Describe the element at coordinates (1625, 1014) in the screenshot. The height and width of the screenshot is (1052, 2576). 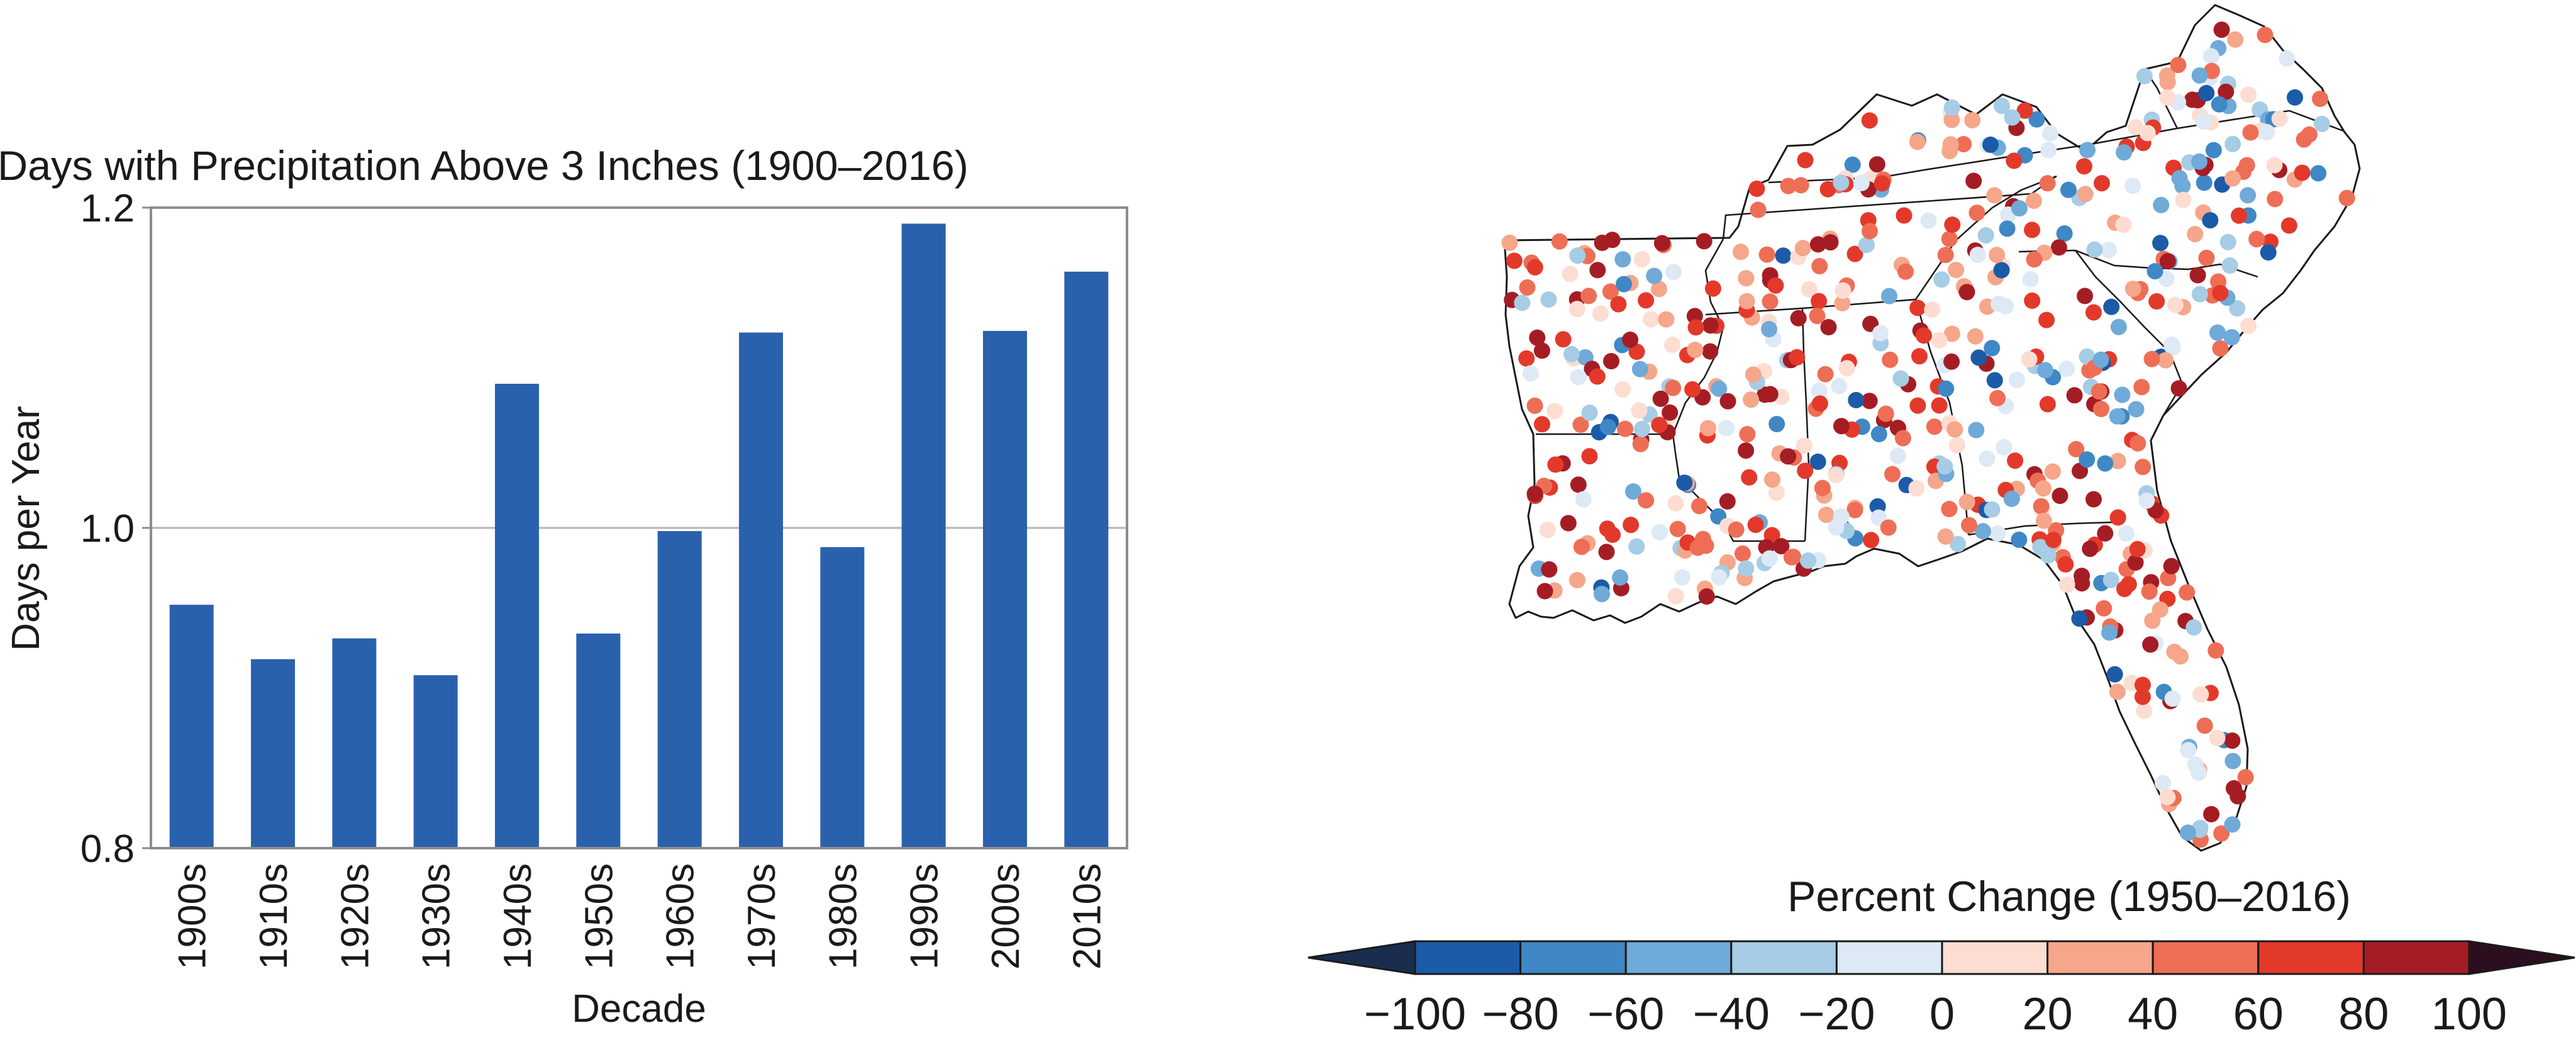
I see `colorbar-tick-label: −60` at that location.